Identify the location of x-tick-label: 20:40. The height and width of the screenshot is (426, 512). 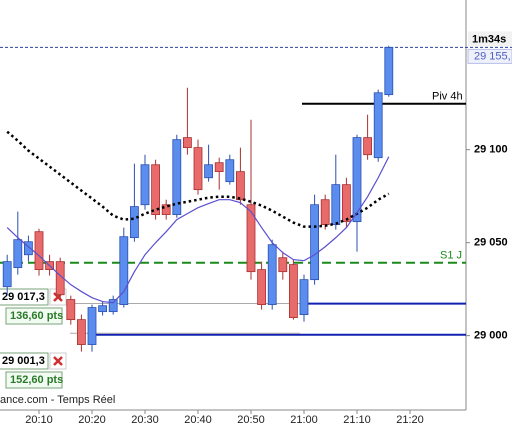
(198, 420).